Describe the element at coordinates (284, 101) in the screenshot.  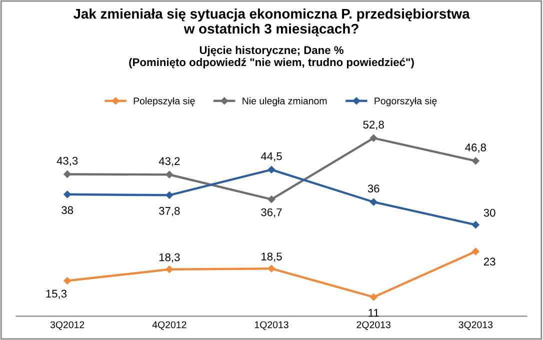
I see `legend-label: Nie uległa zmianom` at that location.